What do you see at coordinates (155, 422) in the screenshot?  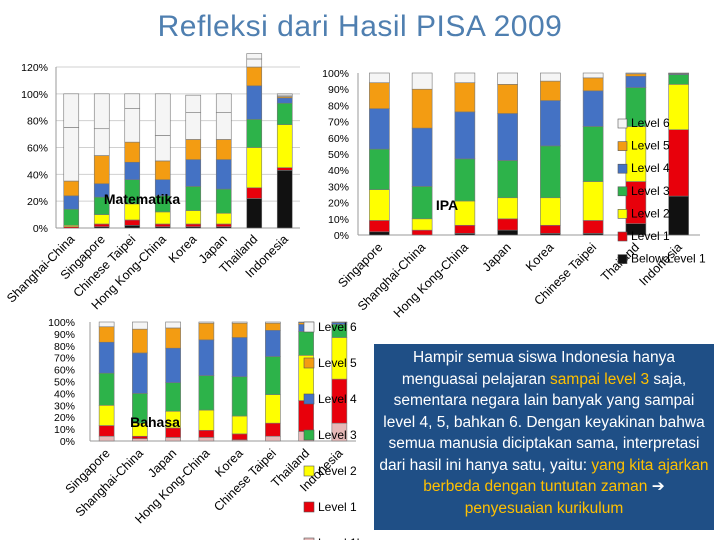 I see `chart-title: Bahasa` at bounding box center [155, 422].